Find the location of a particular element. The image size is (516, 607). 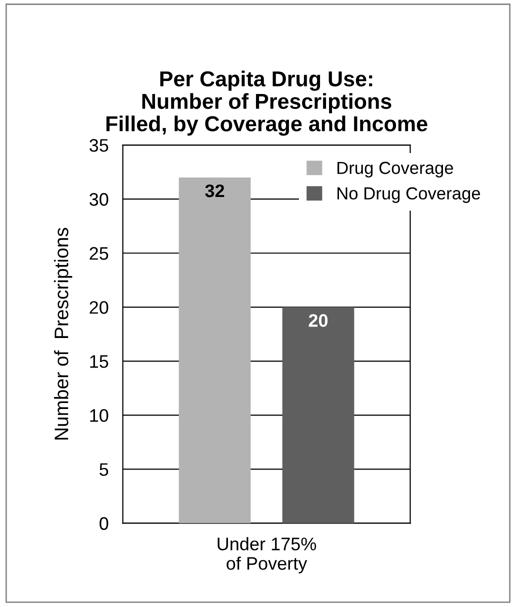

chart-title: Per Capita Drug Use: Number of Prescriptions Filled, by Coverage and Income is located at coordinates (267, 103).